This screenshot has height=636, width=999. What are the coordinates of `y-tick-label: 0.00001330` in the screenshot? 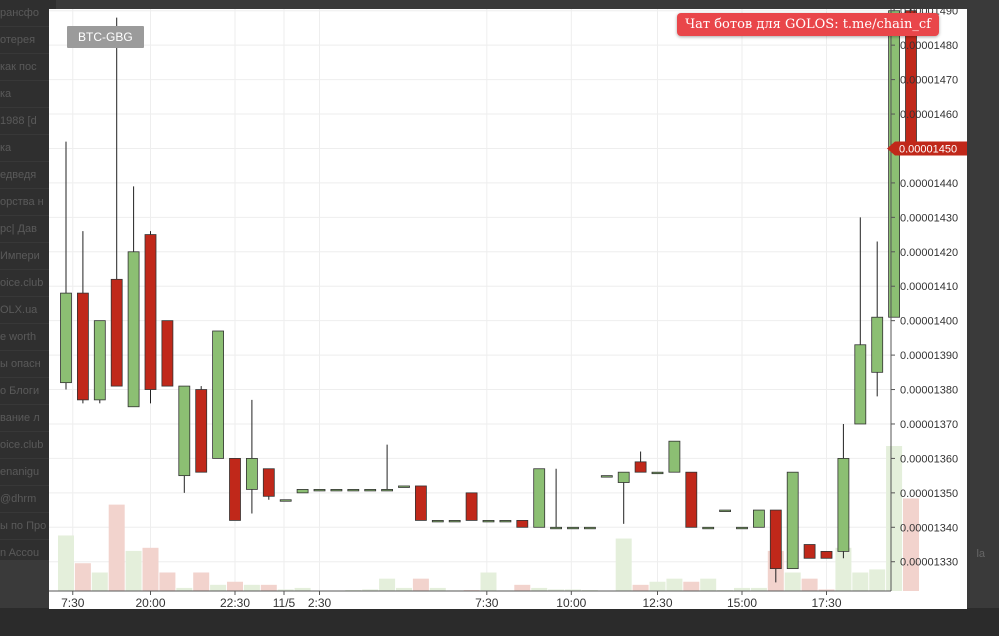 It's located at (929, 563).